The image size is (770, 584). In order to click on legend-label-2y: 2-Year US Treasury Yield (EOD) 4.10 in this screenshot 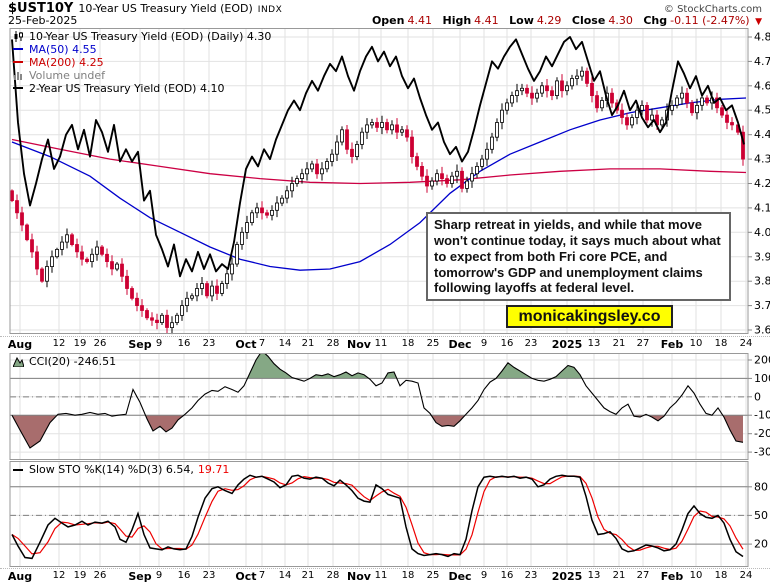, I will do `click(127, 88)`.